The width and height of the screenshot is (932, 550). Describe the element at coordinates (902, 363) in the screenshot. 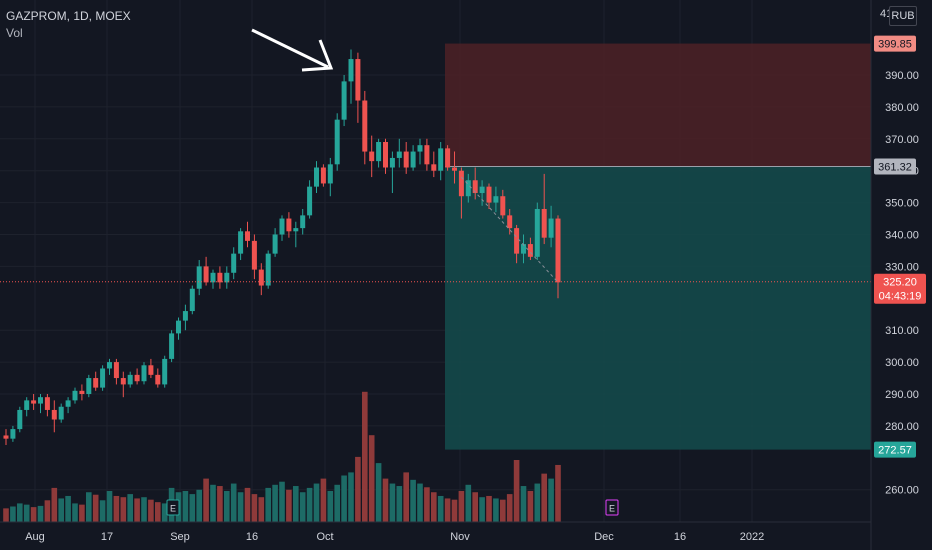

I see `price-tick-label: 300.00` at that location.